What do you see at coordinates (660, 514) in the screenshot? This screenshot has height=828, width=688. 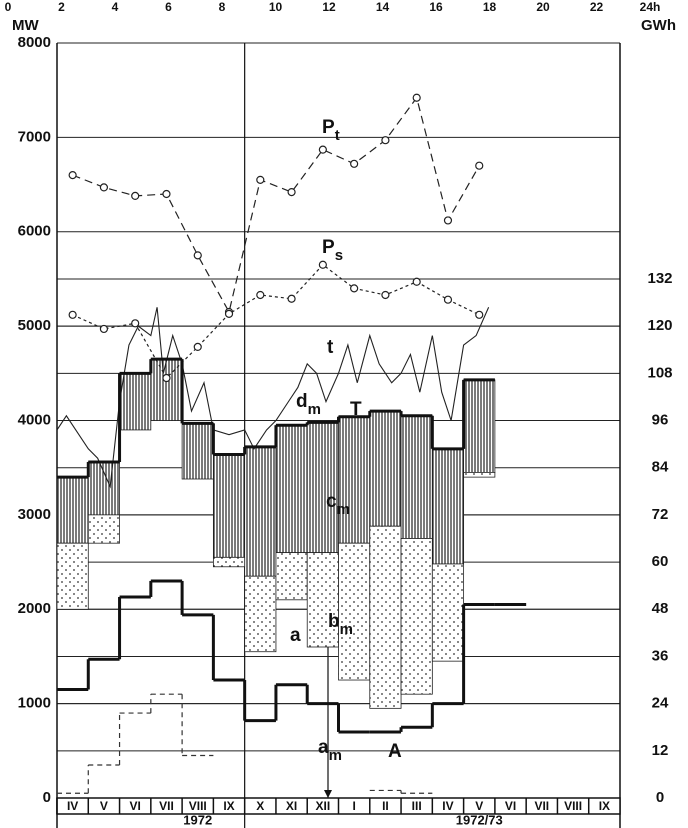 I see `y2-tick-label: 72` at bounding box center [660, 514].